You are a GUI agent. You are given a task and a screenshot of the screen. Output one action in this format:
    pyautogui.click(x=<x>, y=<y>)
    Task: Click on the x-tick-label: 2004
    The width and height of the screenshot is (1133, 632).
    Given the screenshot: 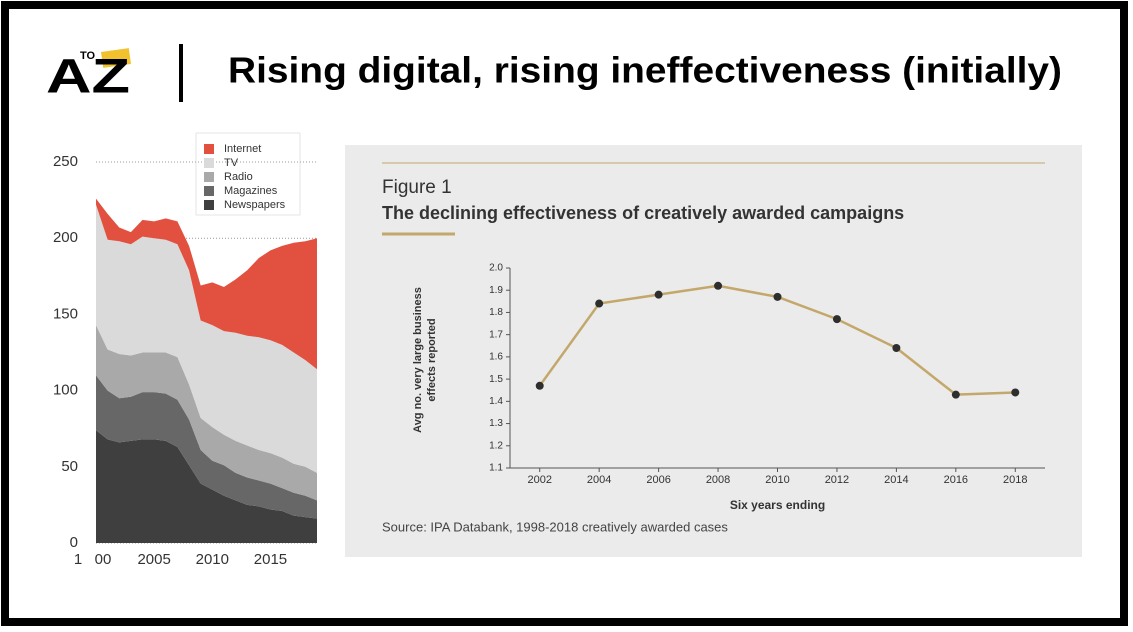 What is the action you would take?
    pyautogui.click(x=599, y=480)
    